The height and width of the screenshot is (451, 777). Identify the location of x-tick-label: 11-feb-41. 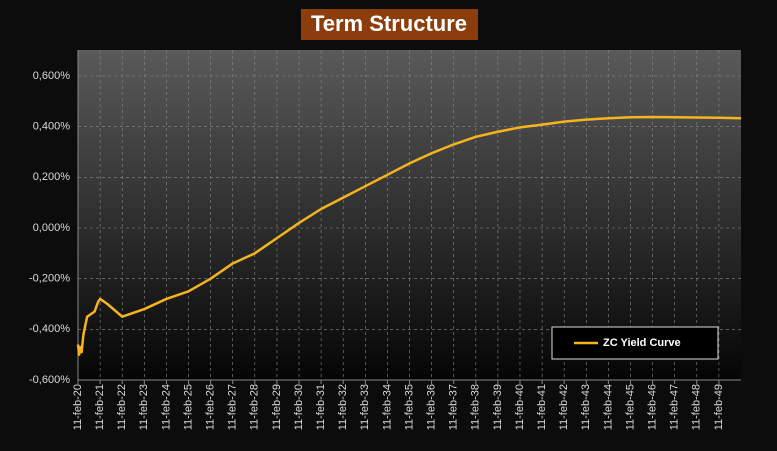
(542, 407).